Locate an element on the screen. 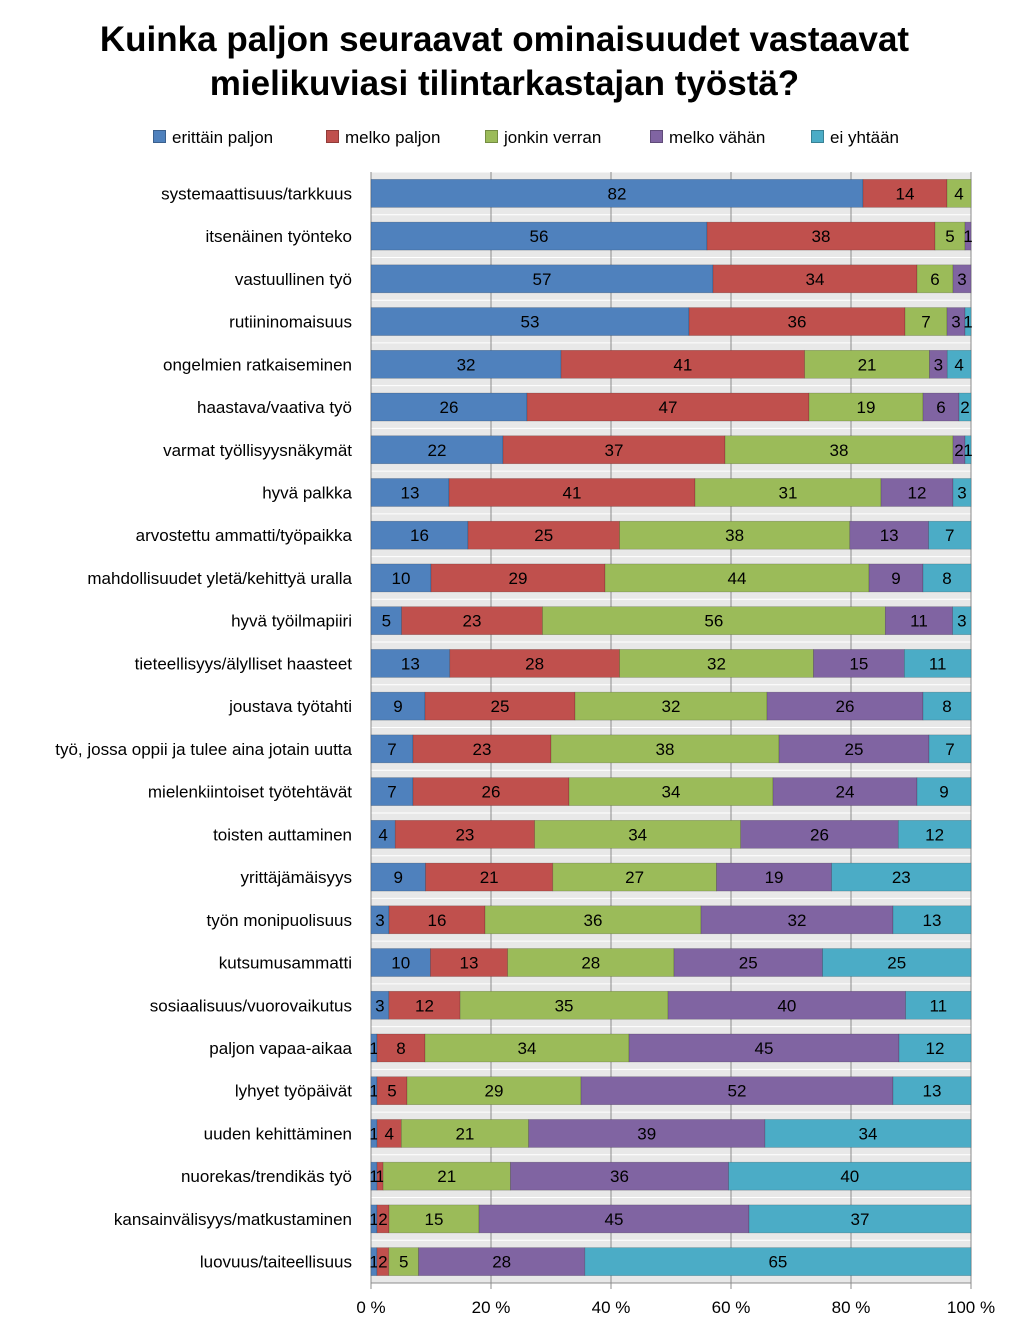  data-label: 34 is located at coordinates (637, 834).